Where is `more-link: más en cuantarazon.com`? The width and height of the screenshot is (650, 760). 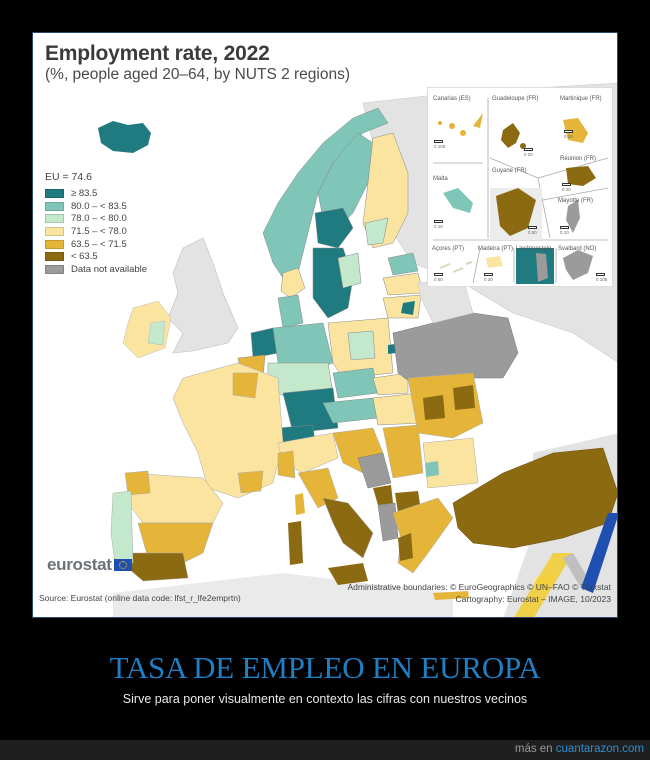
more-link: más en cuantarazon.com is located at coordinates (579, 749).